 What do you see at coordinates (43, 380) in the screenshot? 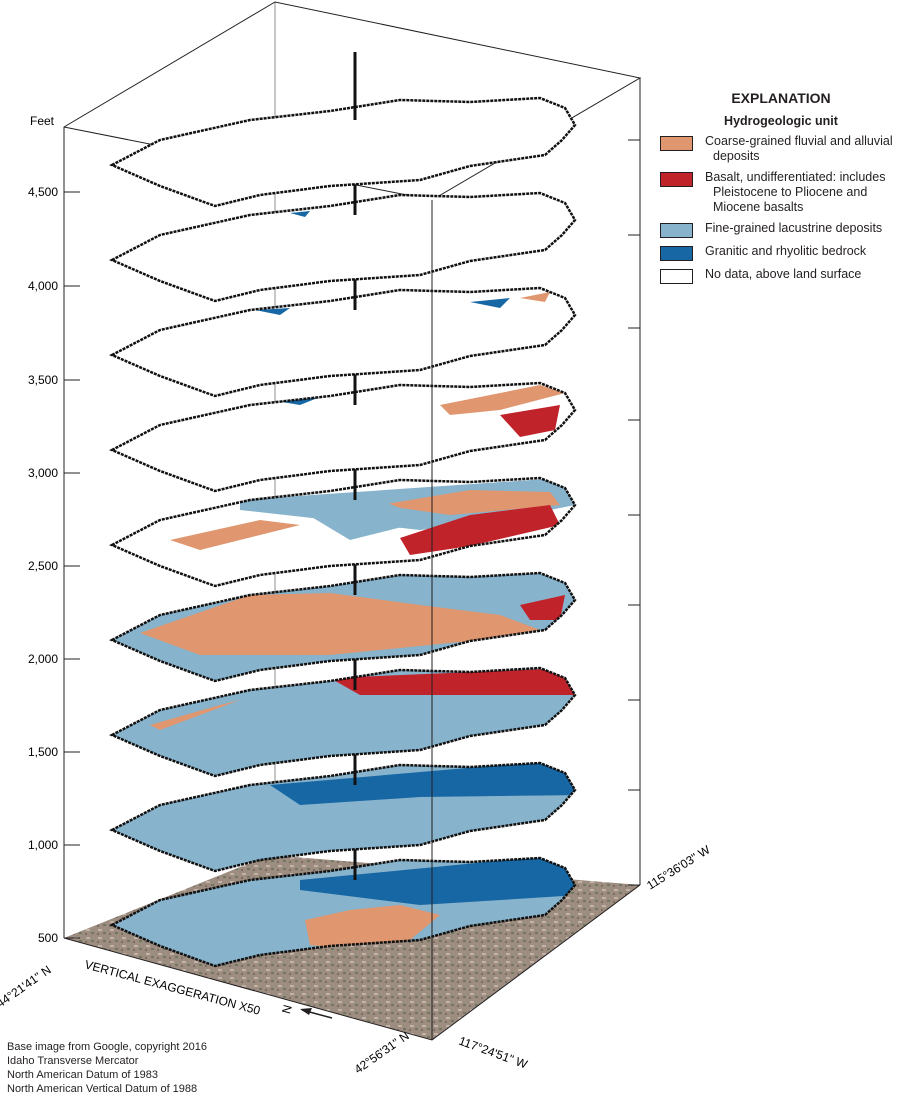
I see `axis-tick-label: 3,500` at bounding box center [43, 380].